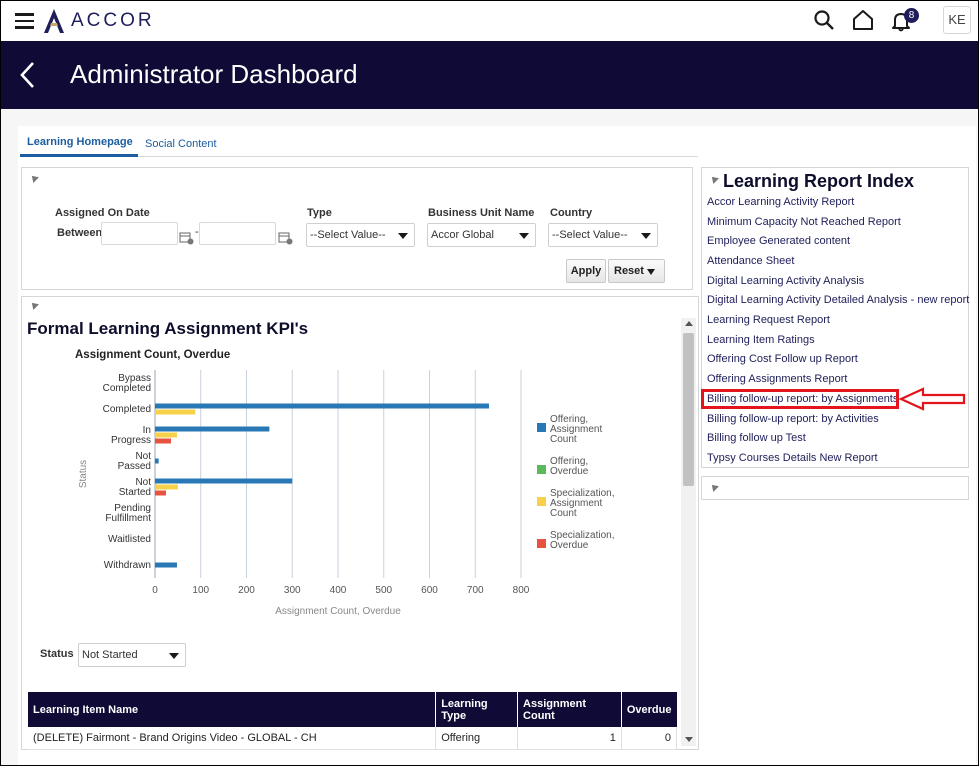 The height and width of the screenshot is (766, 979). Describe the element at coordinates (383, 590) in the screenshot. I see `chart-x-tick-label: 500` at that location.